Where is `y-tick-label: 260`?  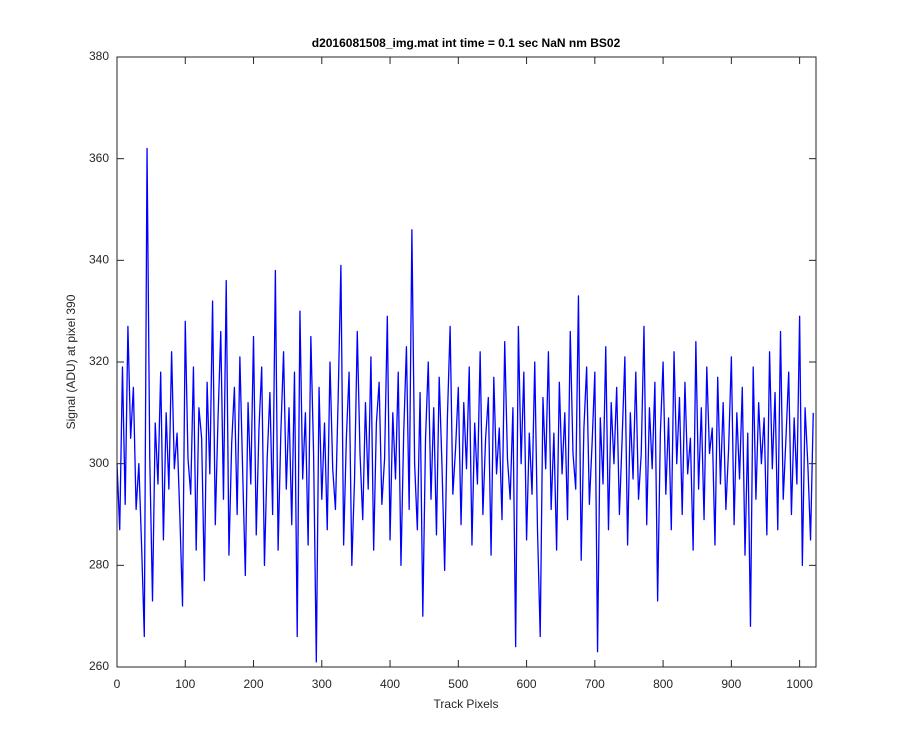 y-tick-label: 260 is located at coordinates (99, 666).